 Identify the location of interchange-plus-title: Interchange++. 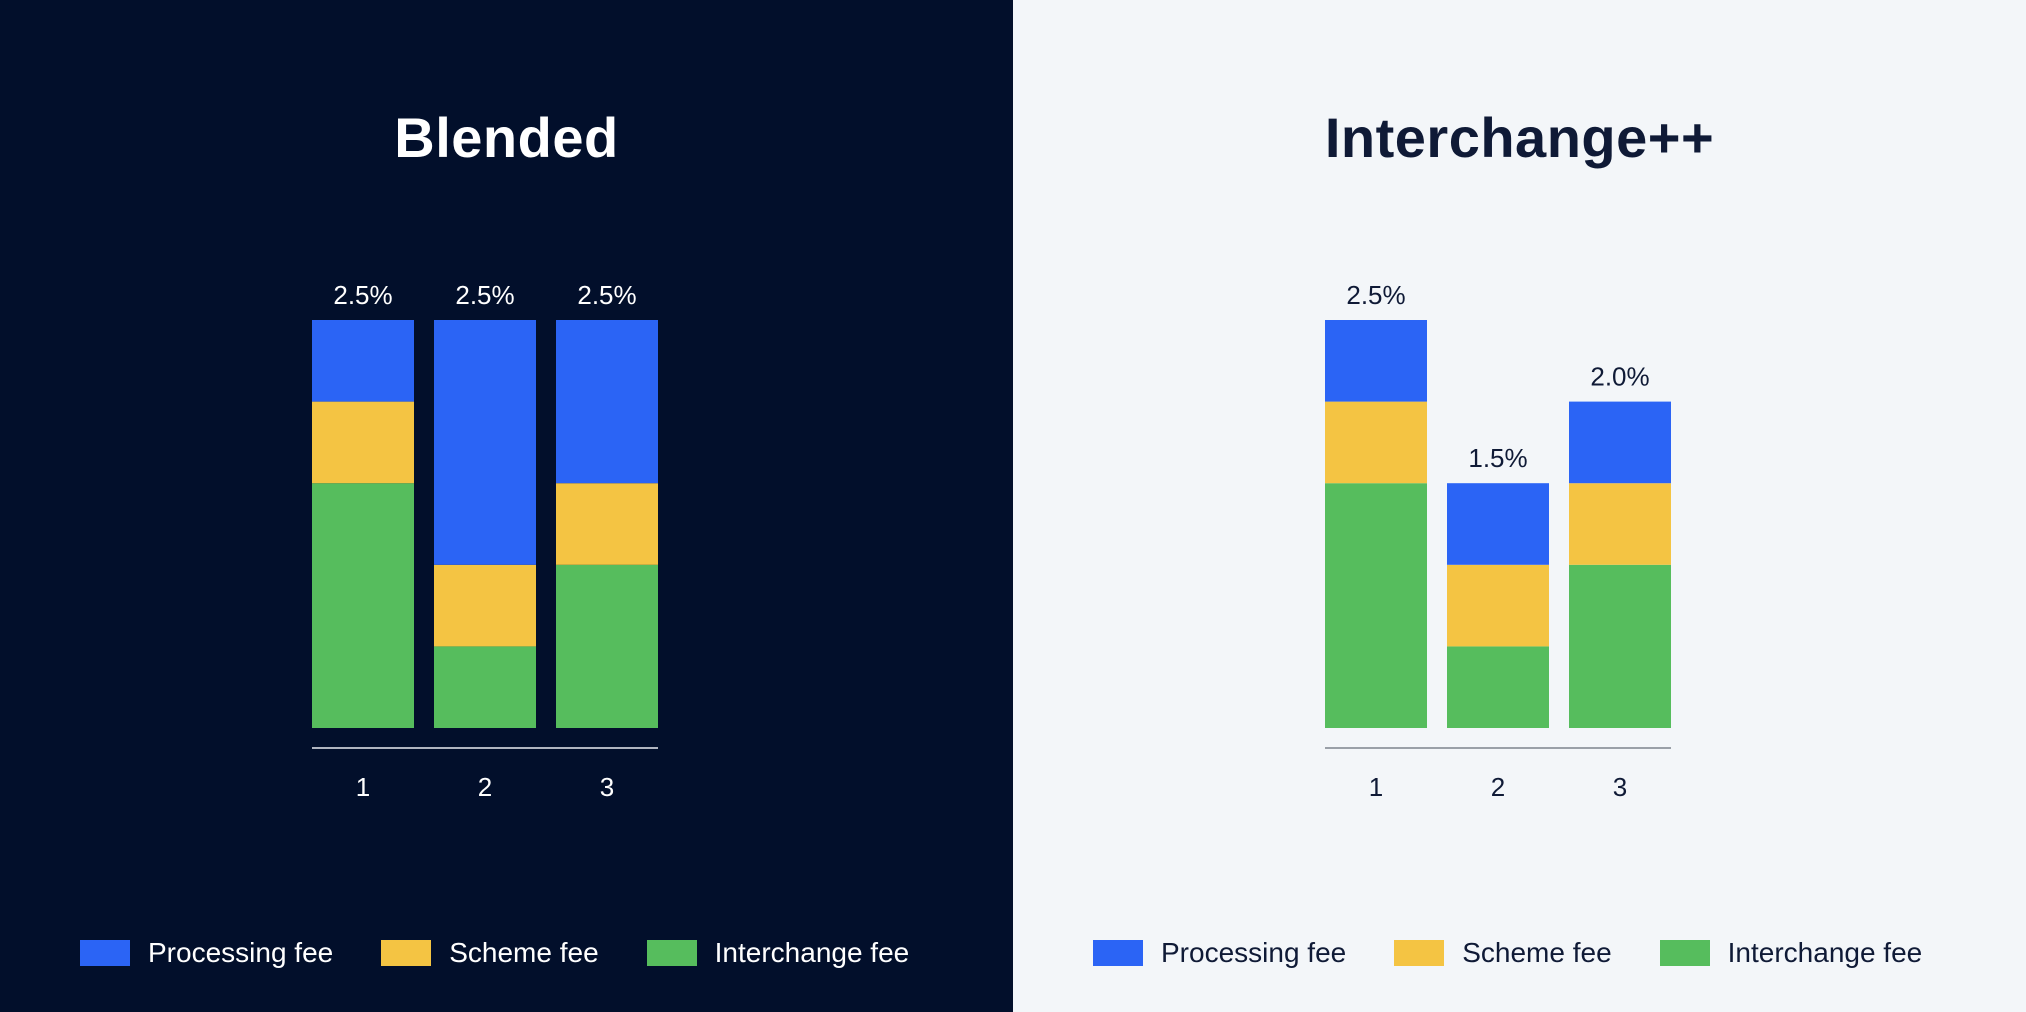
(1519, 137).